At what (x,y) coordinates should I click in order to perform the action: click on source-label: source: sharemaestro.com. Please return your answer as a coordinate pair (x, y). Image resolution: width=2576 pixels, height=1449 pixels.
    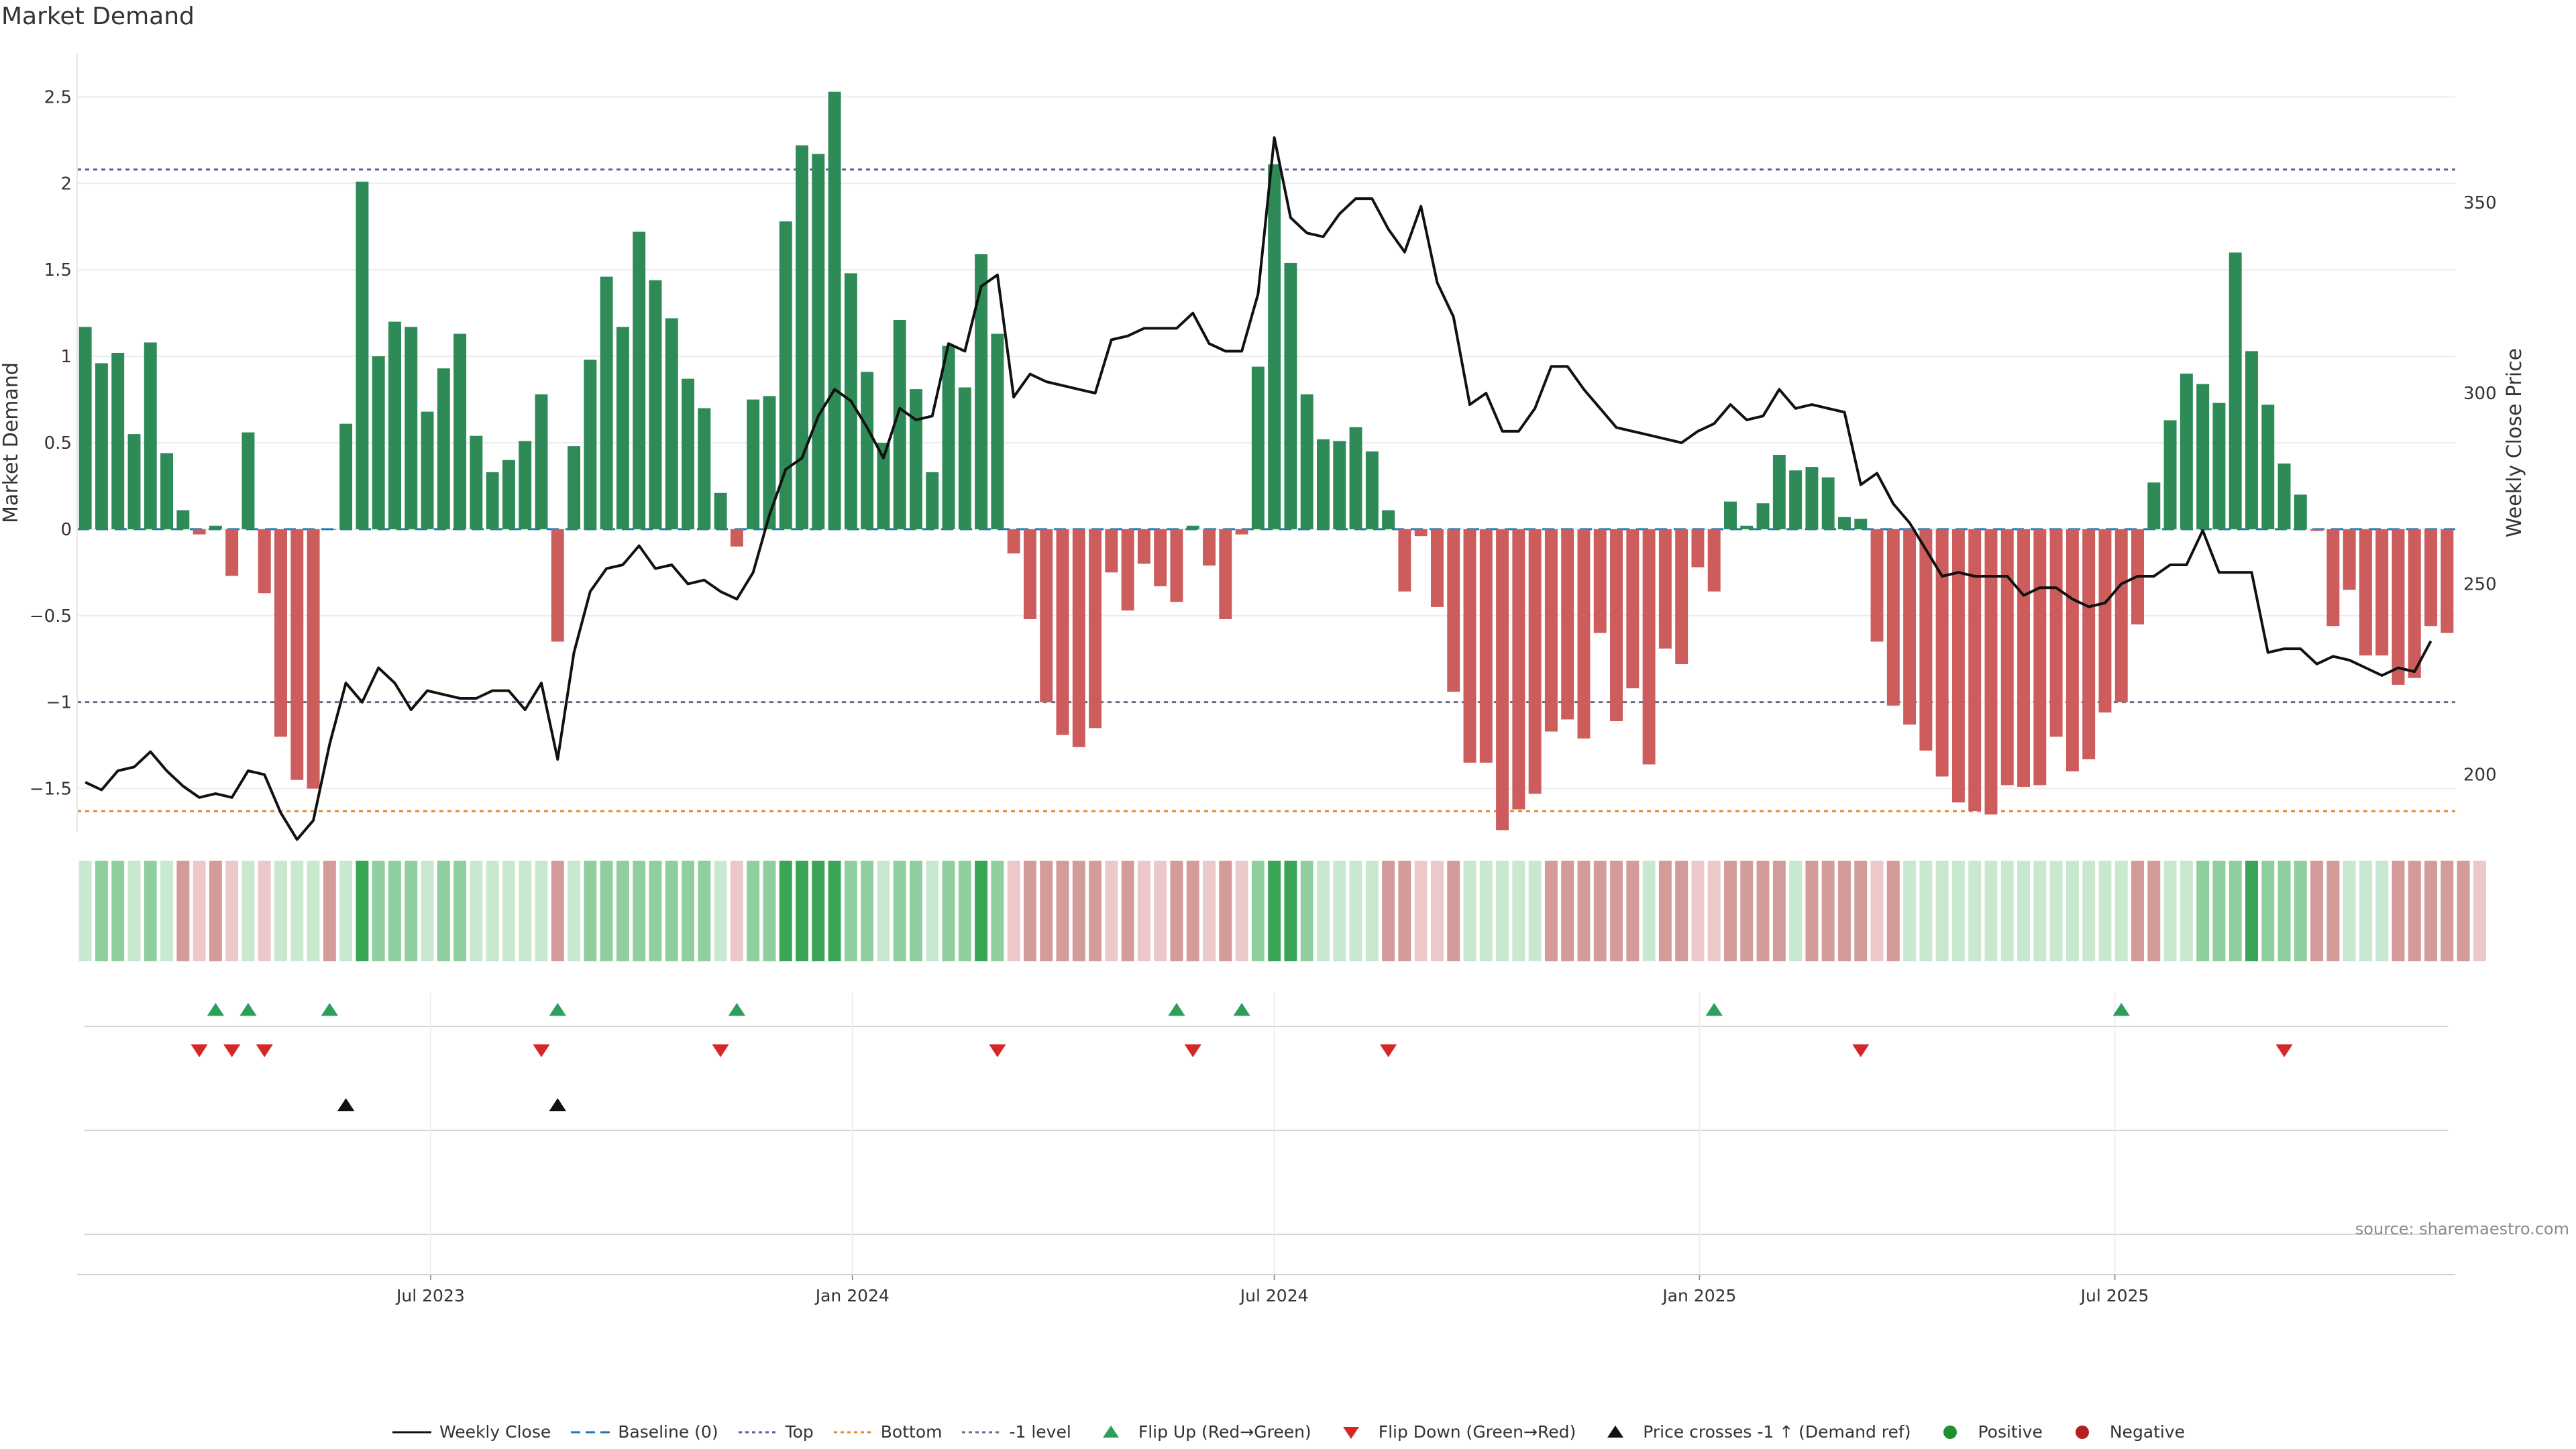
    Looking at the image, I should click on (2462, 1229).